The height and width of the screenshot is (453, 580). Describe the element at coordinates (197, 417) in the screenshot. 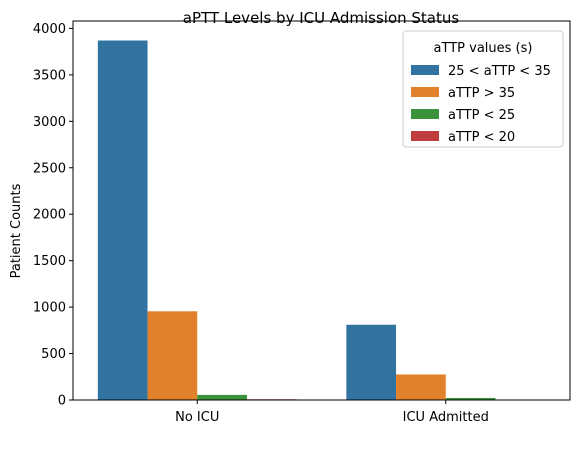

I see `x-tick-label: No ICU` at that location.